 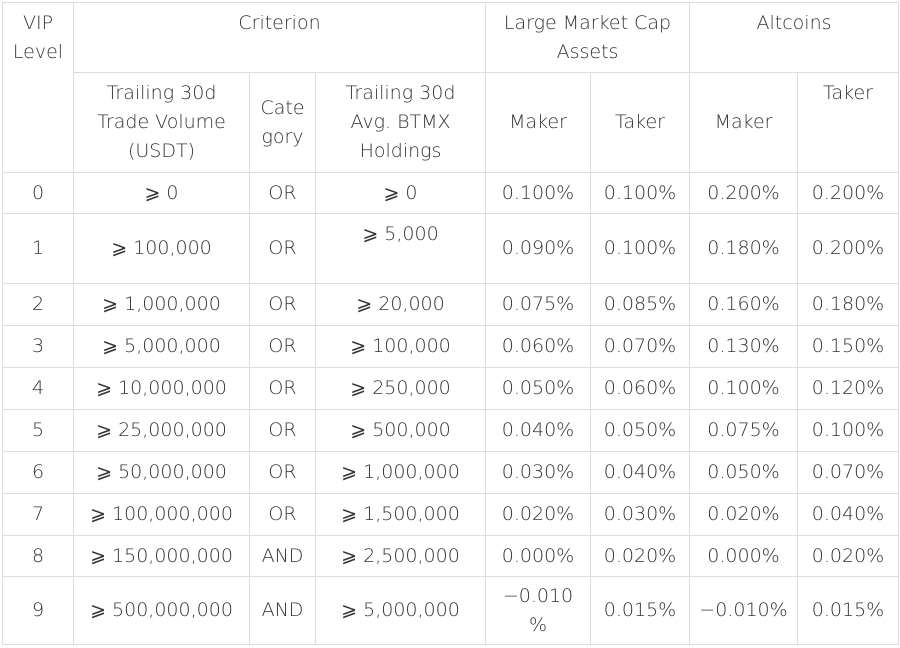 What do you see at coordinates (538, 514) in the screenshot?
I see `large-maker-cell: 0.020%` at bounding box center [538, 514].